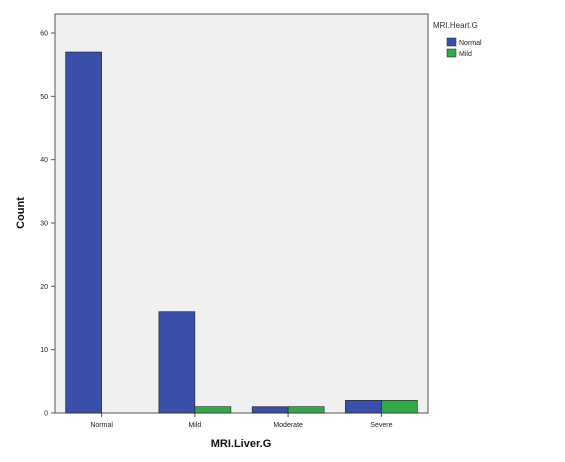 The width and height of the screenshot is (565, 462). I want to click on legend-title: MRI.Heart.G, so click(455, 25).